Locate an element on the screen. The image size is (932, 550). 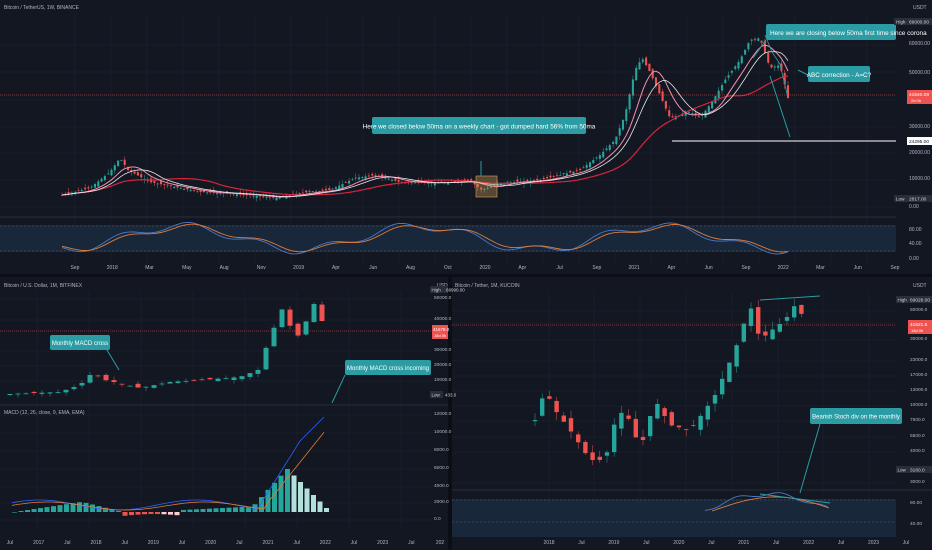
macd-signal-line is located at coordinates (168, 471).